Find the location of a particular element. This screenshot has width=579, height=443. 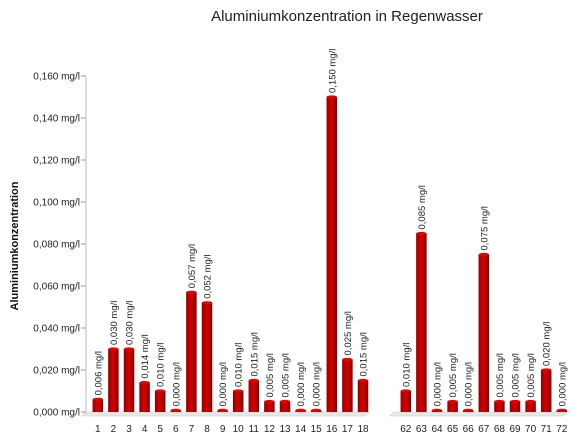

x-tick-label: 10 is located at coordinates (239, 429).